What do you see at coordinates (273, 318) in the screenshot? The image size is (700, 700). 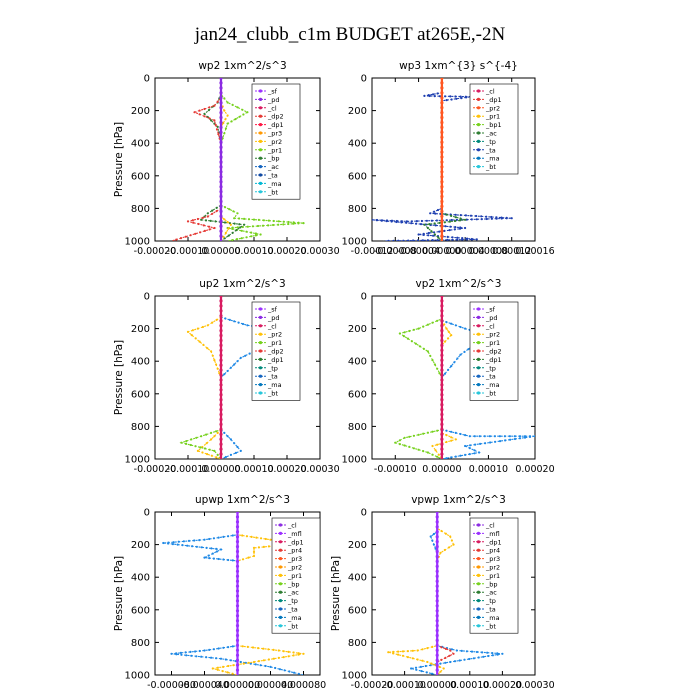 I see `legend-label: _pd` at bounding box center [273, 318].